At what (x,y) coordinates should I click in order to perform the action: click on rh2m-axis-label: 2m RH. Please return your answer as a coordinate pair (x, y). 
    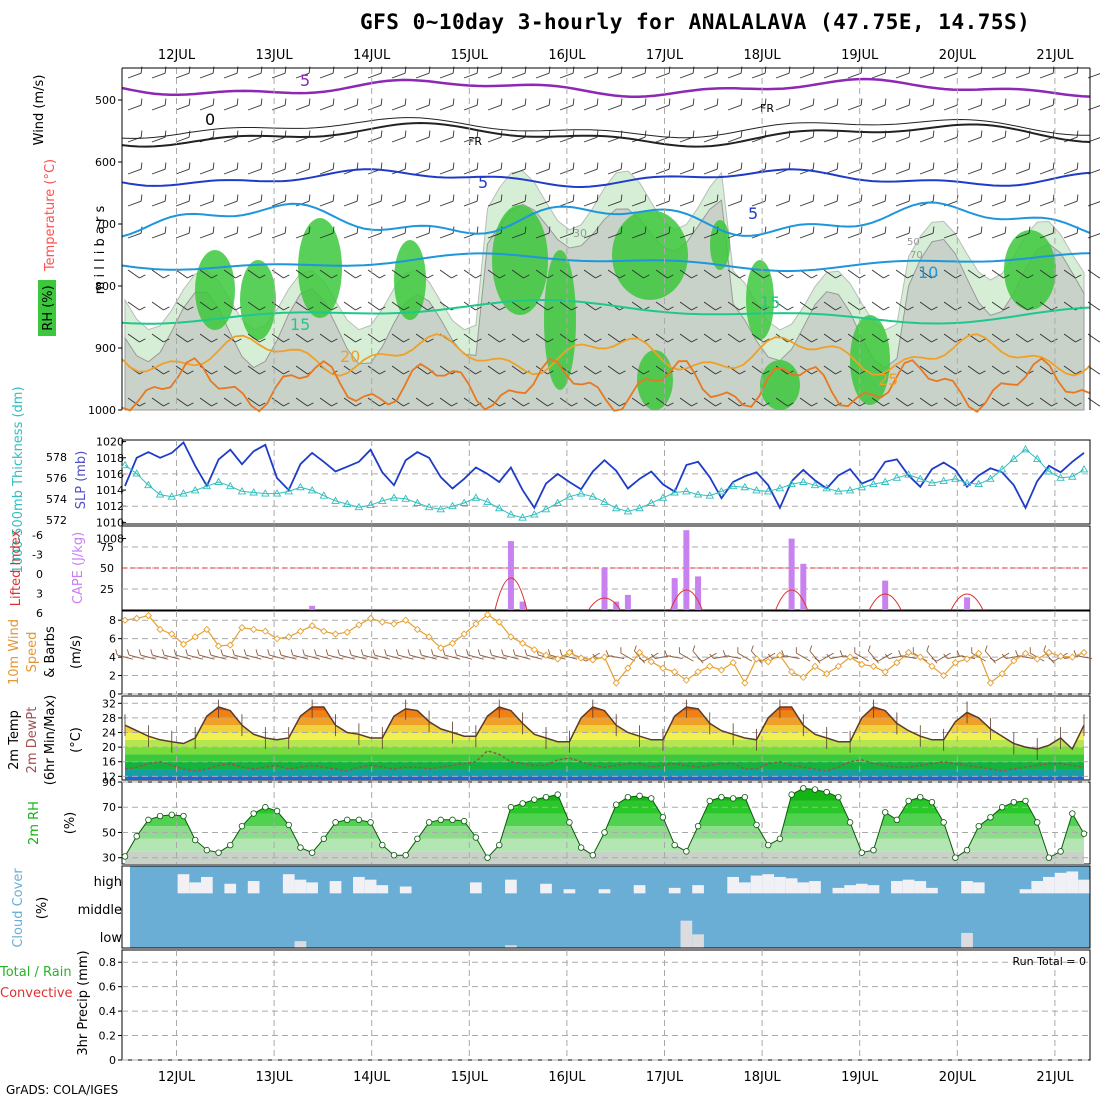
    Looking at the image, I should click on (34, 823).